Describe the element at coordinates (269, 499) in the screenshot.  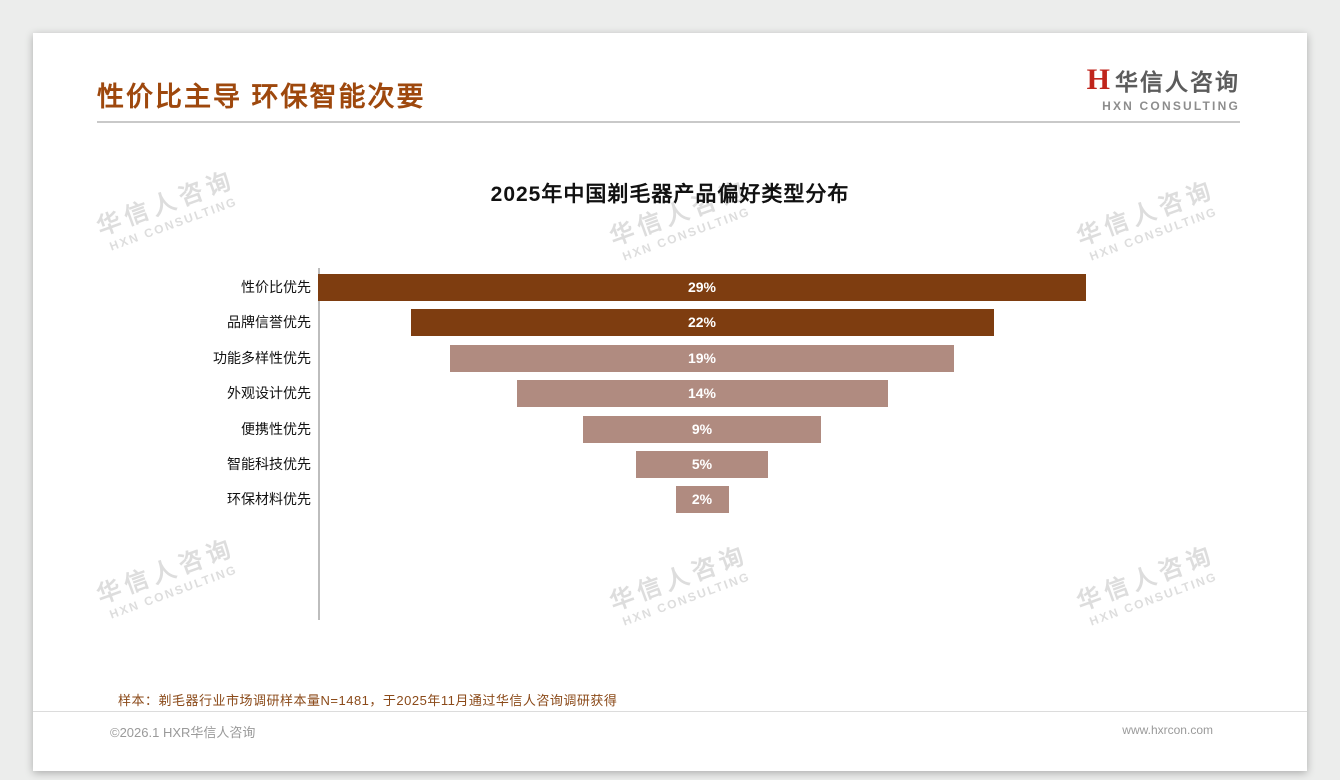
I see `category-label: 环保材料优先` at that location.